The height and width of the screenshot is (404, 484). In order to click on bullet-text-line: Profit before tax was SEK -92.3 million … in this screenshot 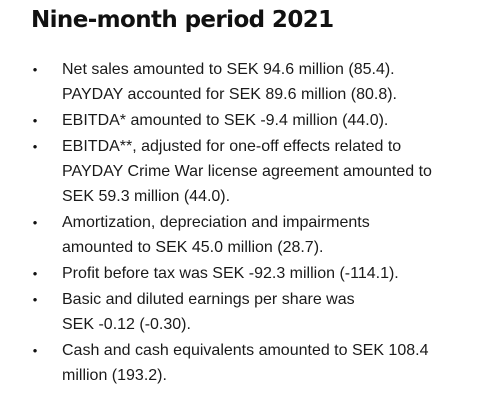, I will do `click(230, 273)`.